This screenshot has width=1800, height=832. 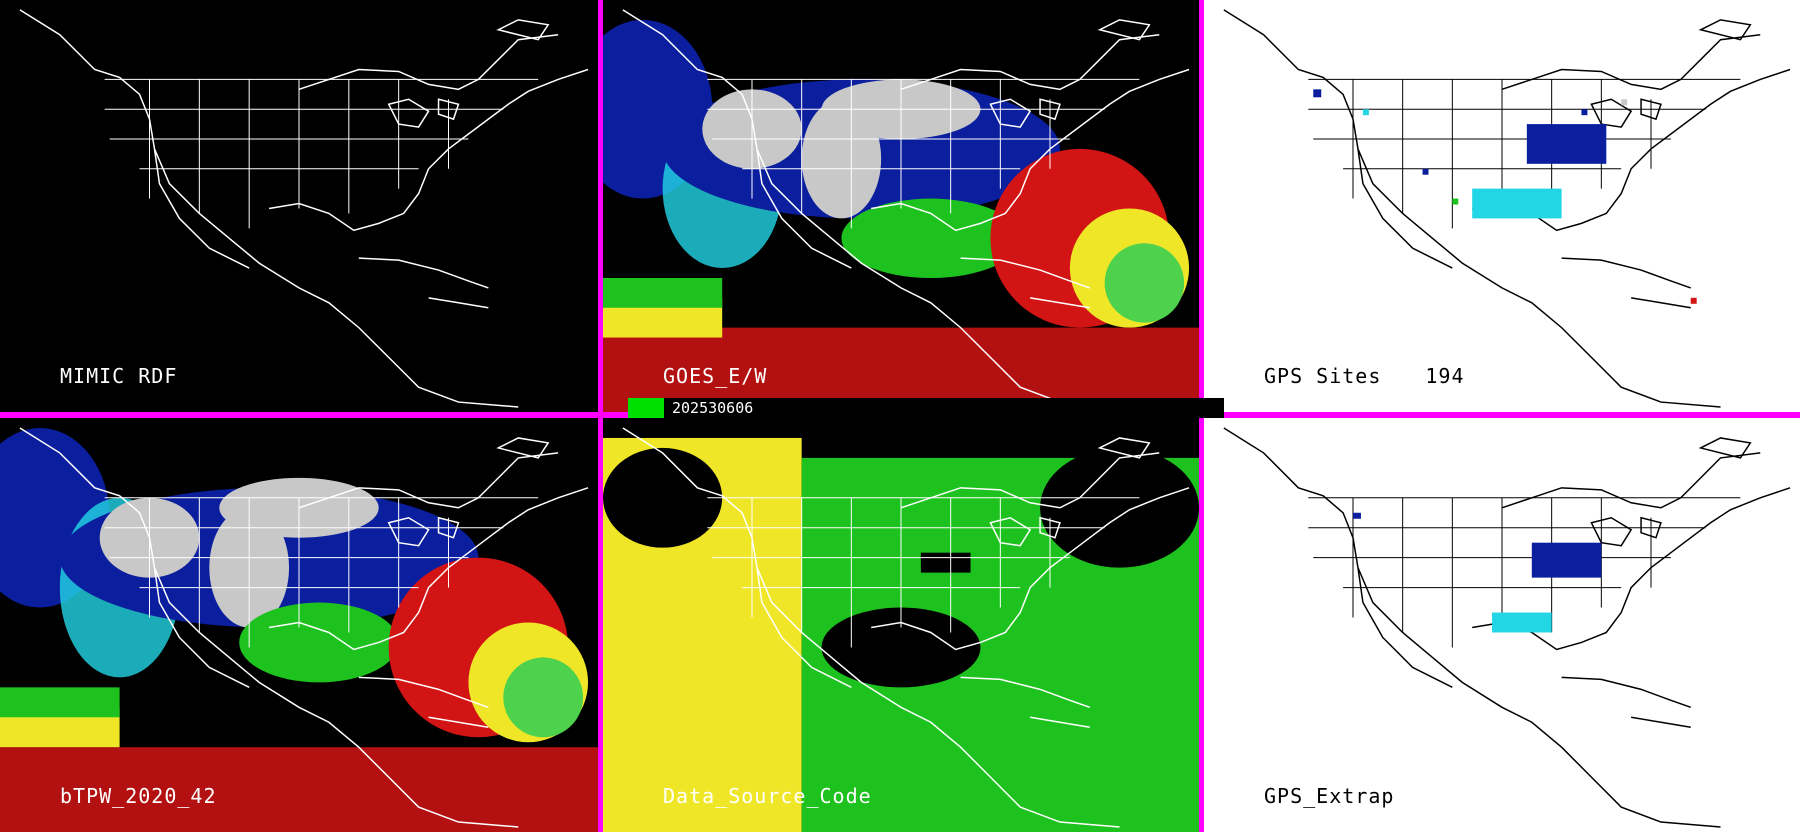 I want to click on panel-label: GPS Sites 194, so click(x=1364, y=376).